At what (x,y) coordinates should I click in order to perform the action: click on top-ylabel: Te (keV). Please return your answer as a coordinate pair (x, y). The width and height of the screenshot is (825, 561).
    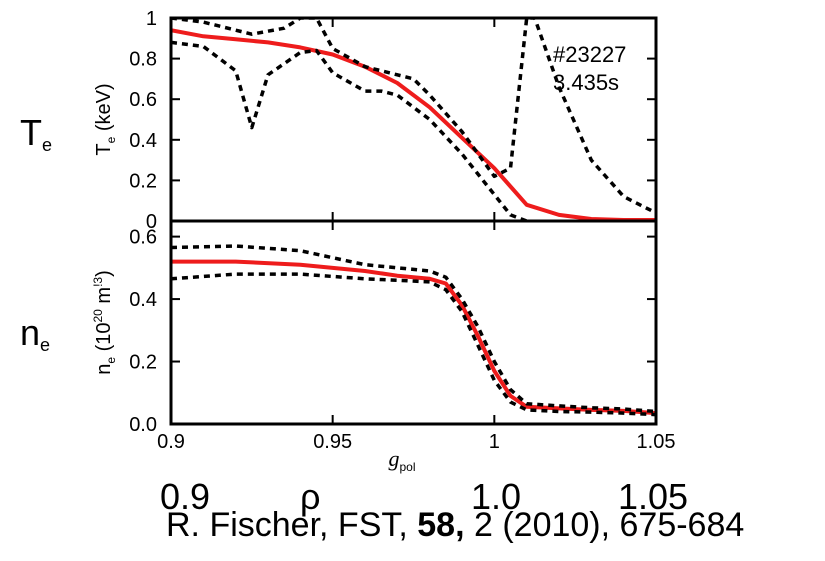
    Looking at the image, I should click on (105, 119).